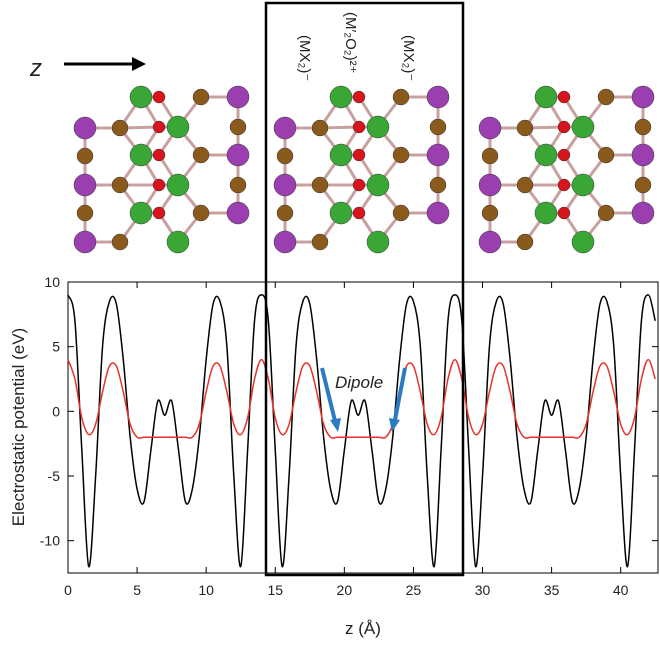  Describe the element at coordinates (414, 590) in the screenshot. I see `x-tick-label: 25` at that location.